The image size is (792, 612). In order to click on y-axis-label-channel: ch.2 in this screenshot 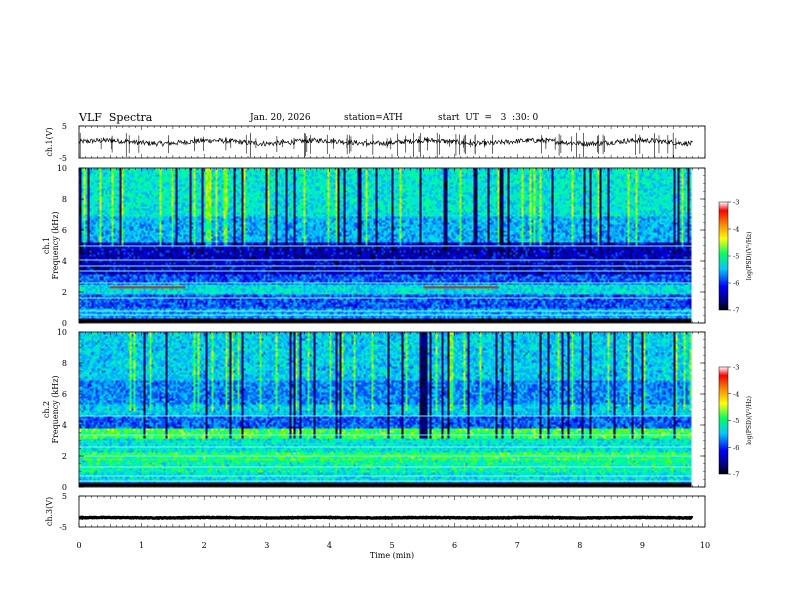, I will do `click(46, 409)`.